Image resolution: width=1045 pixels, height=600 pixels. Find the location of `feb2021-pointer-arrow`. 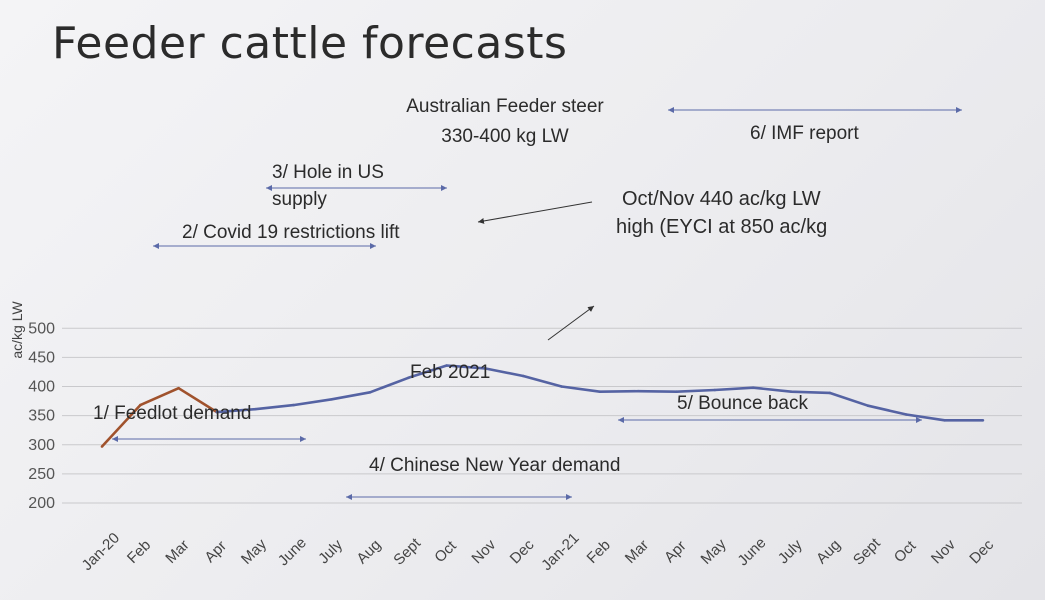

feb2021-pointer-arrow is located at coordinates (571, 323).